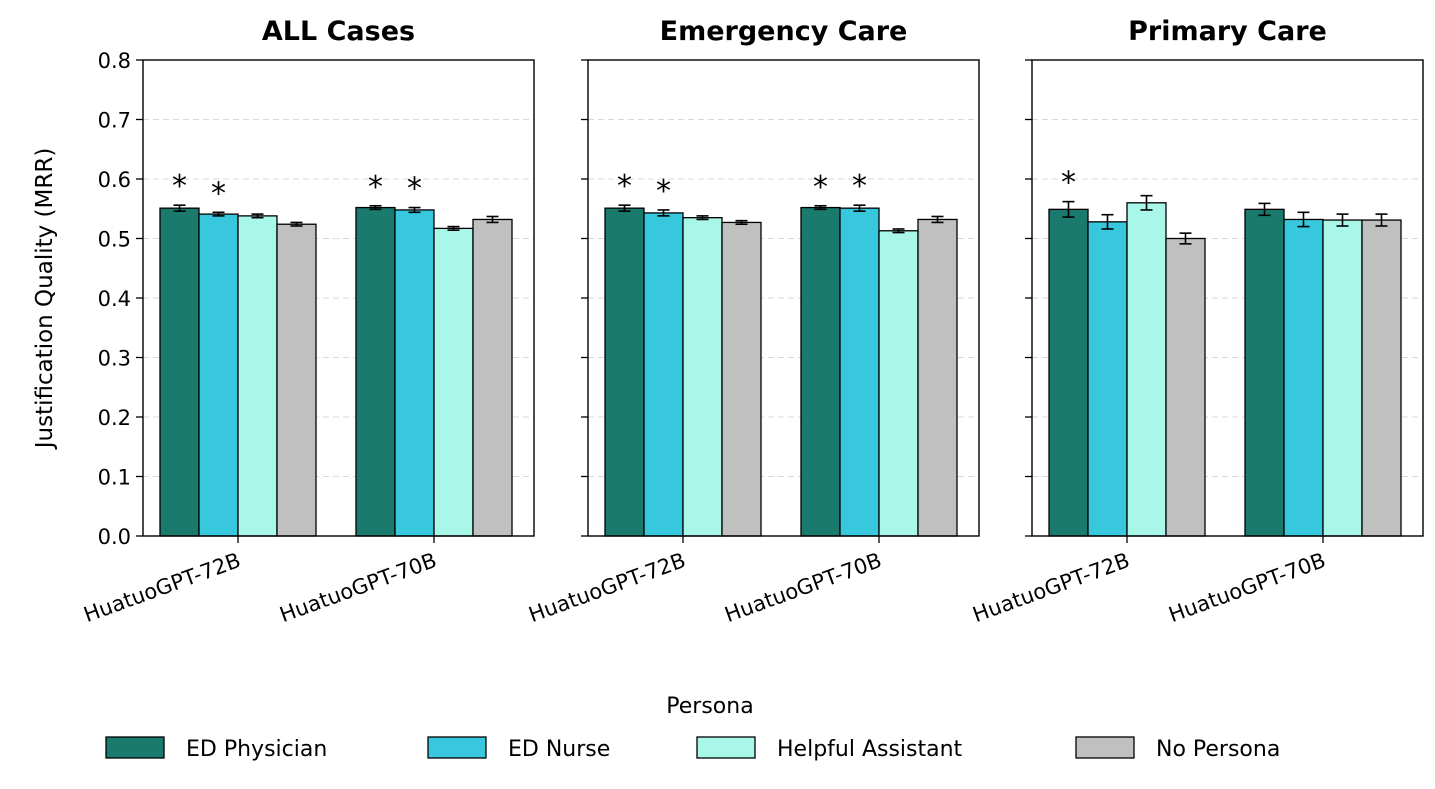  What do you see at coordinates (114, 180) in the screenshot?
I see `y-tick-label: 0.6` at bounding box center [114, 180].